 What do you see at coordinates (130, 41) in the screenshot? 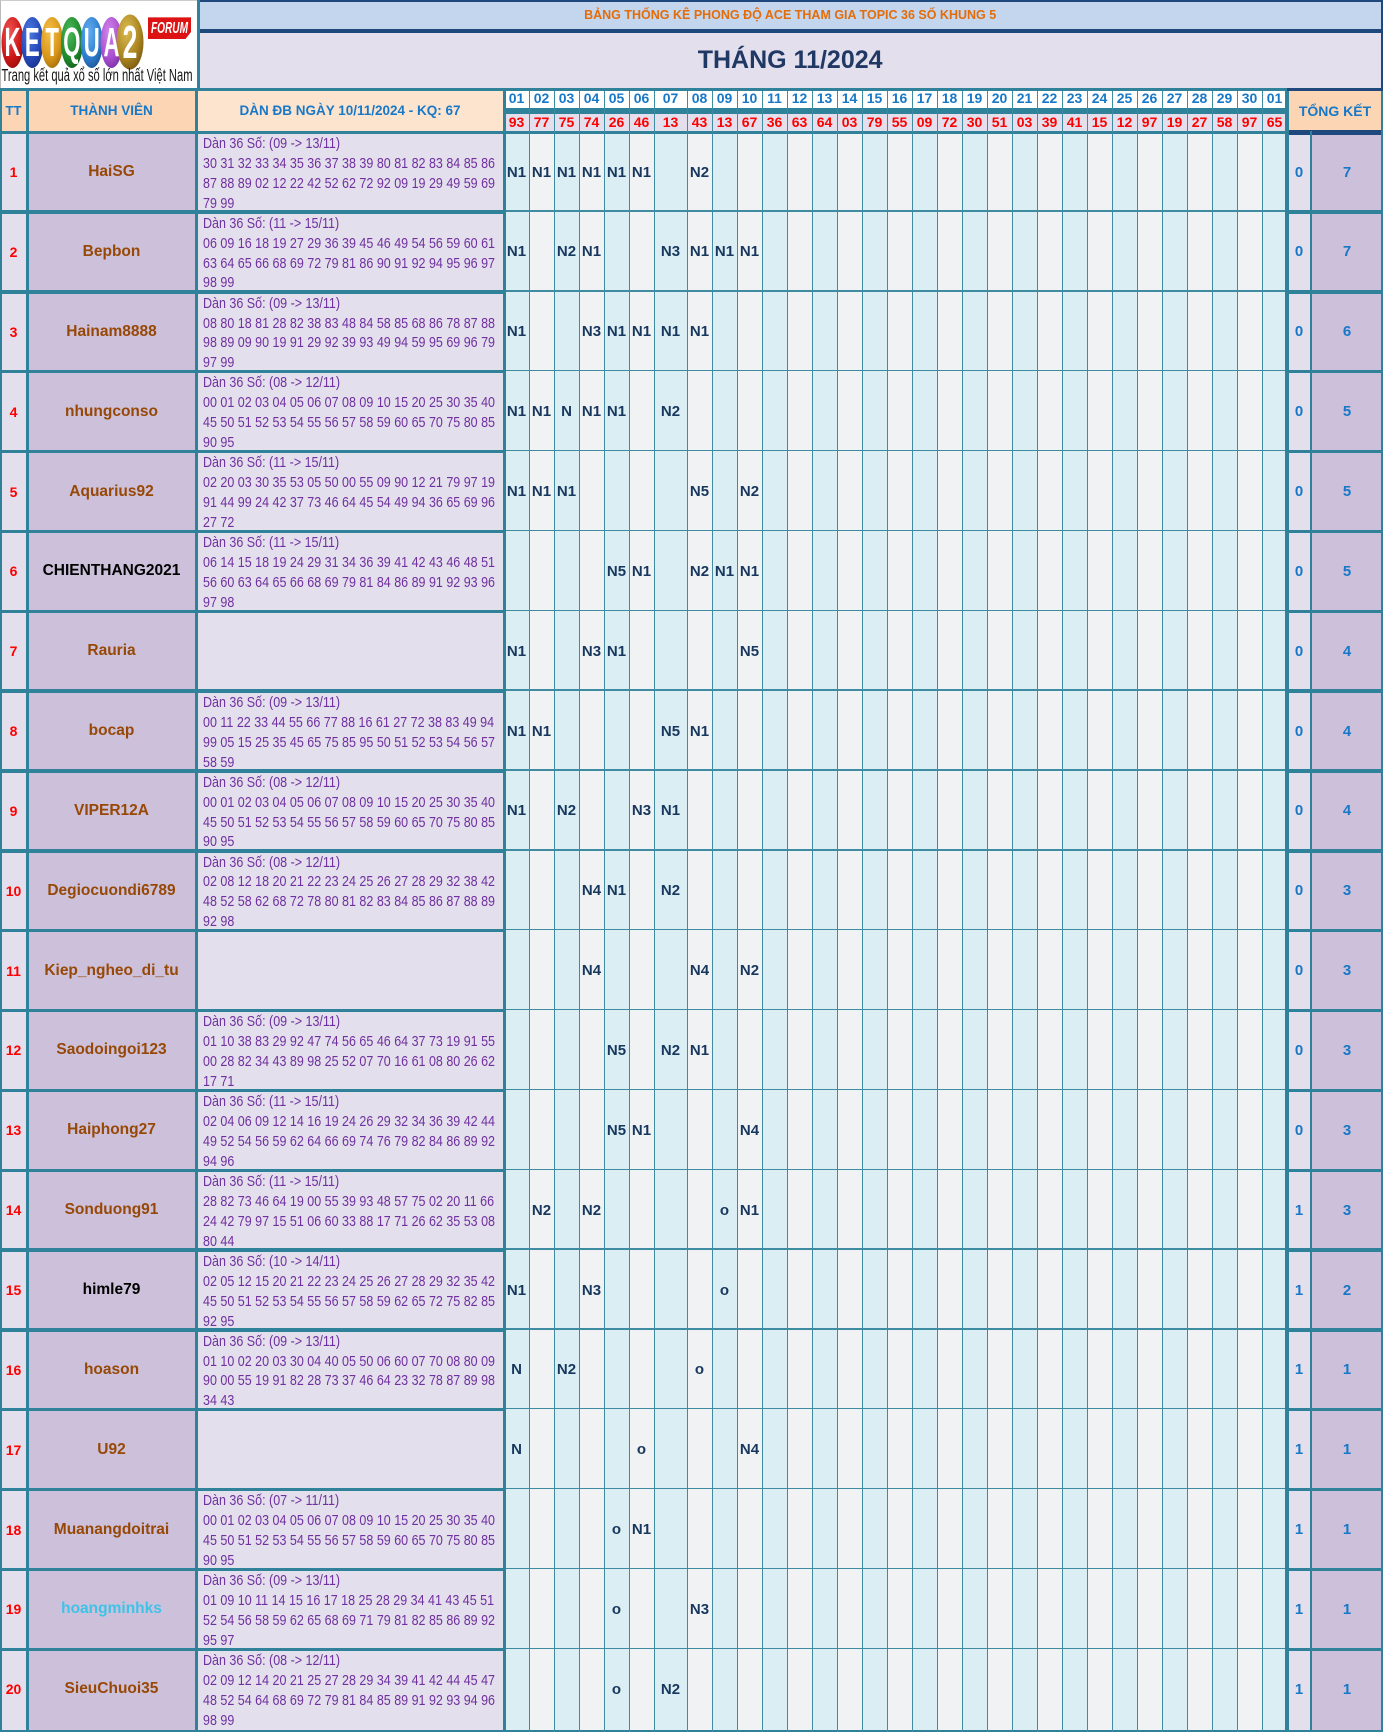
I see `svg-text: 2` at bounding box center [130, 41].